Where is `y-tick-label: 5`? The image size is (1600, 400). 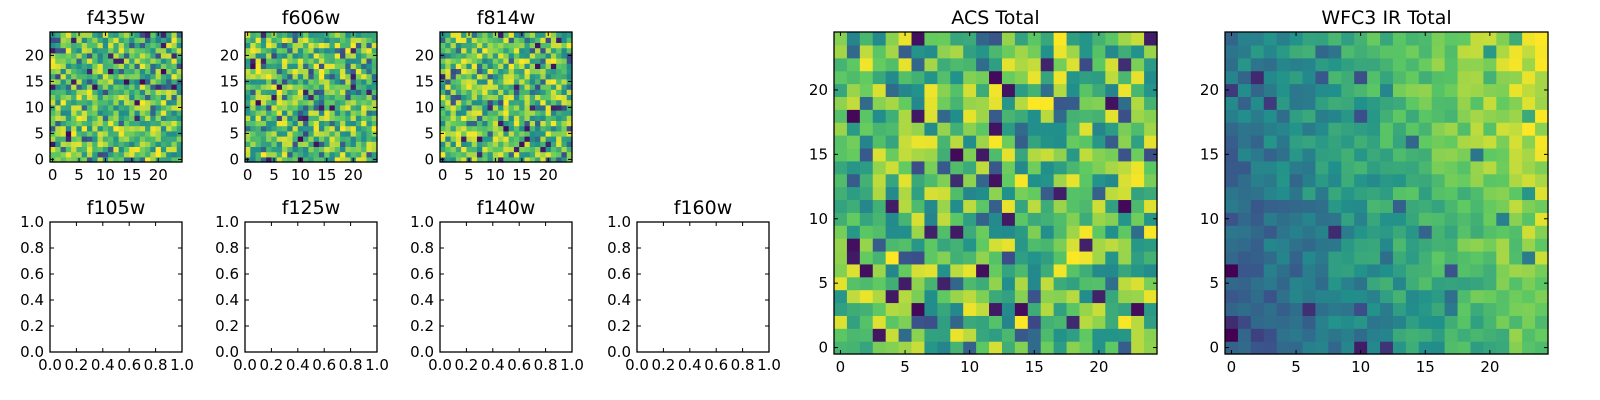 y-tick-label: 5 is located at coordinates (429, 133).